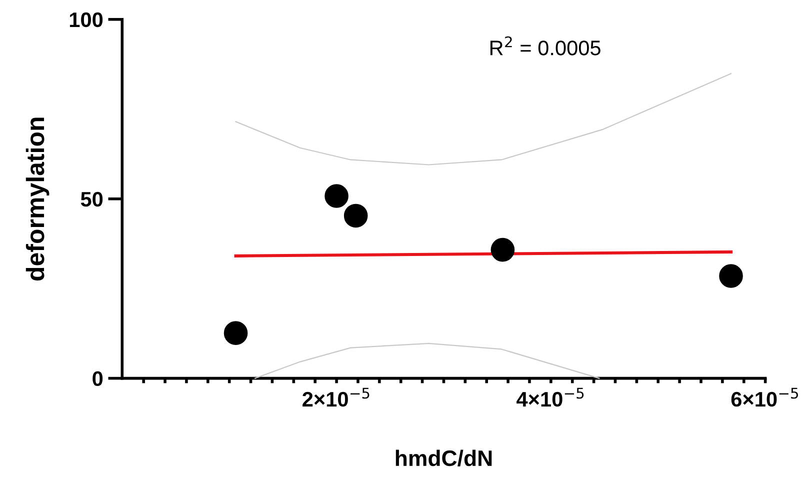 The width and height of the screenshot is (809, 485). Describe the element at coordinates (38, 199) in the screenshot. I see `y-axis-title: deformylation` at that location.